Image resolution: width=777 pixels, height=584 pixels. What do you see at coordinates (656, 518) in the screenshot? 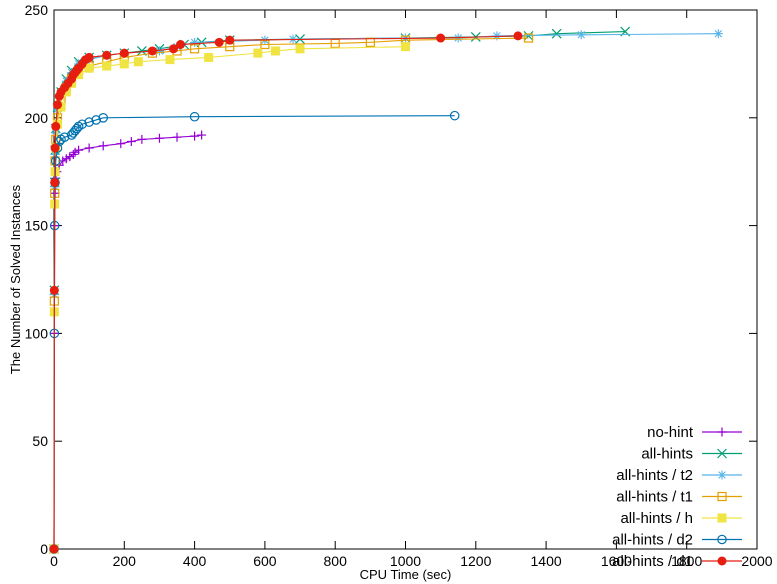
I see `legend-label: all-hints / h` at bounding box center [656, 518].